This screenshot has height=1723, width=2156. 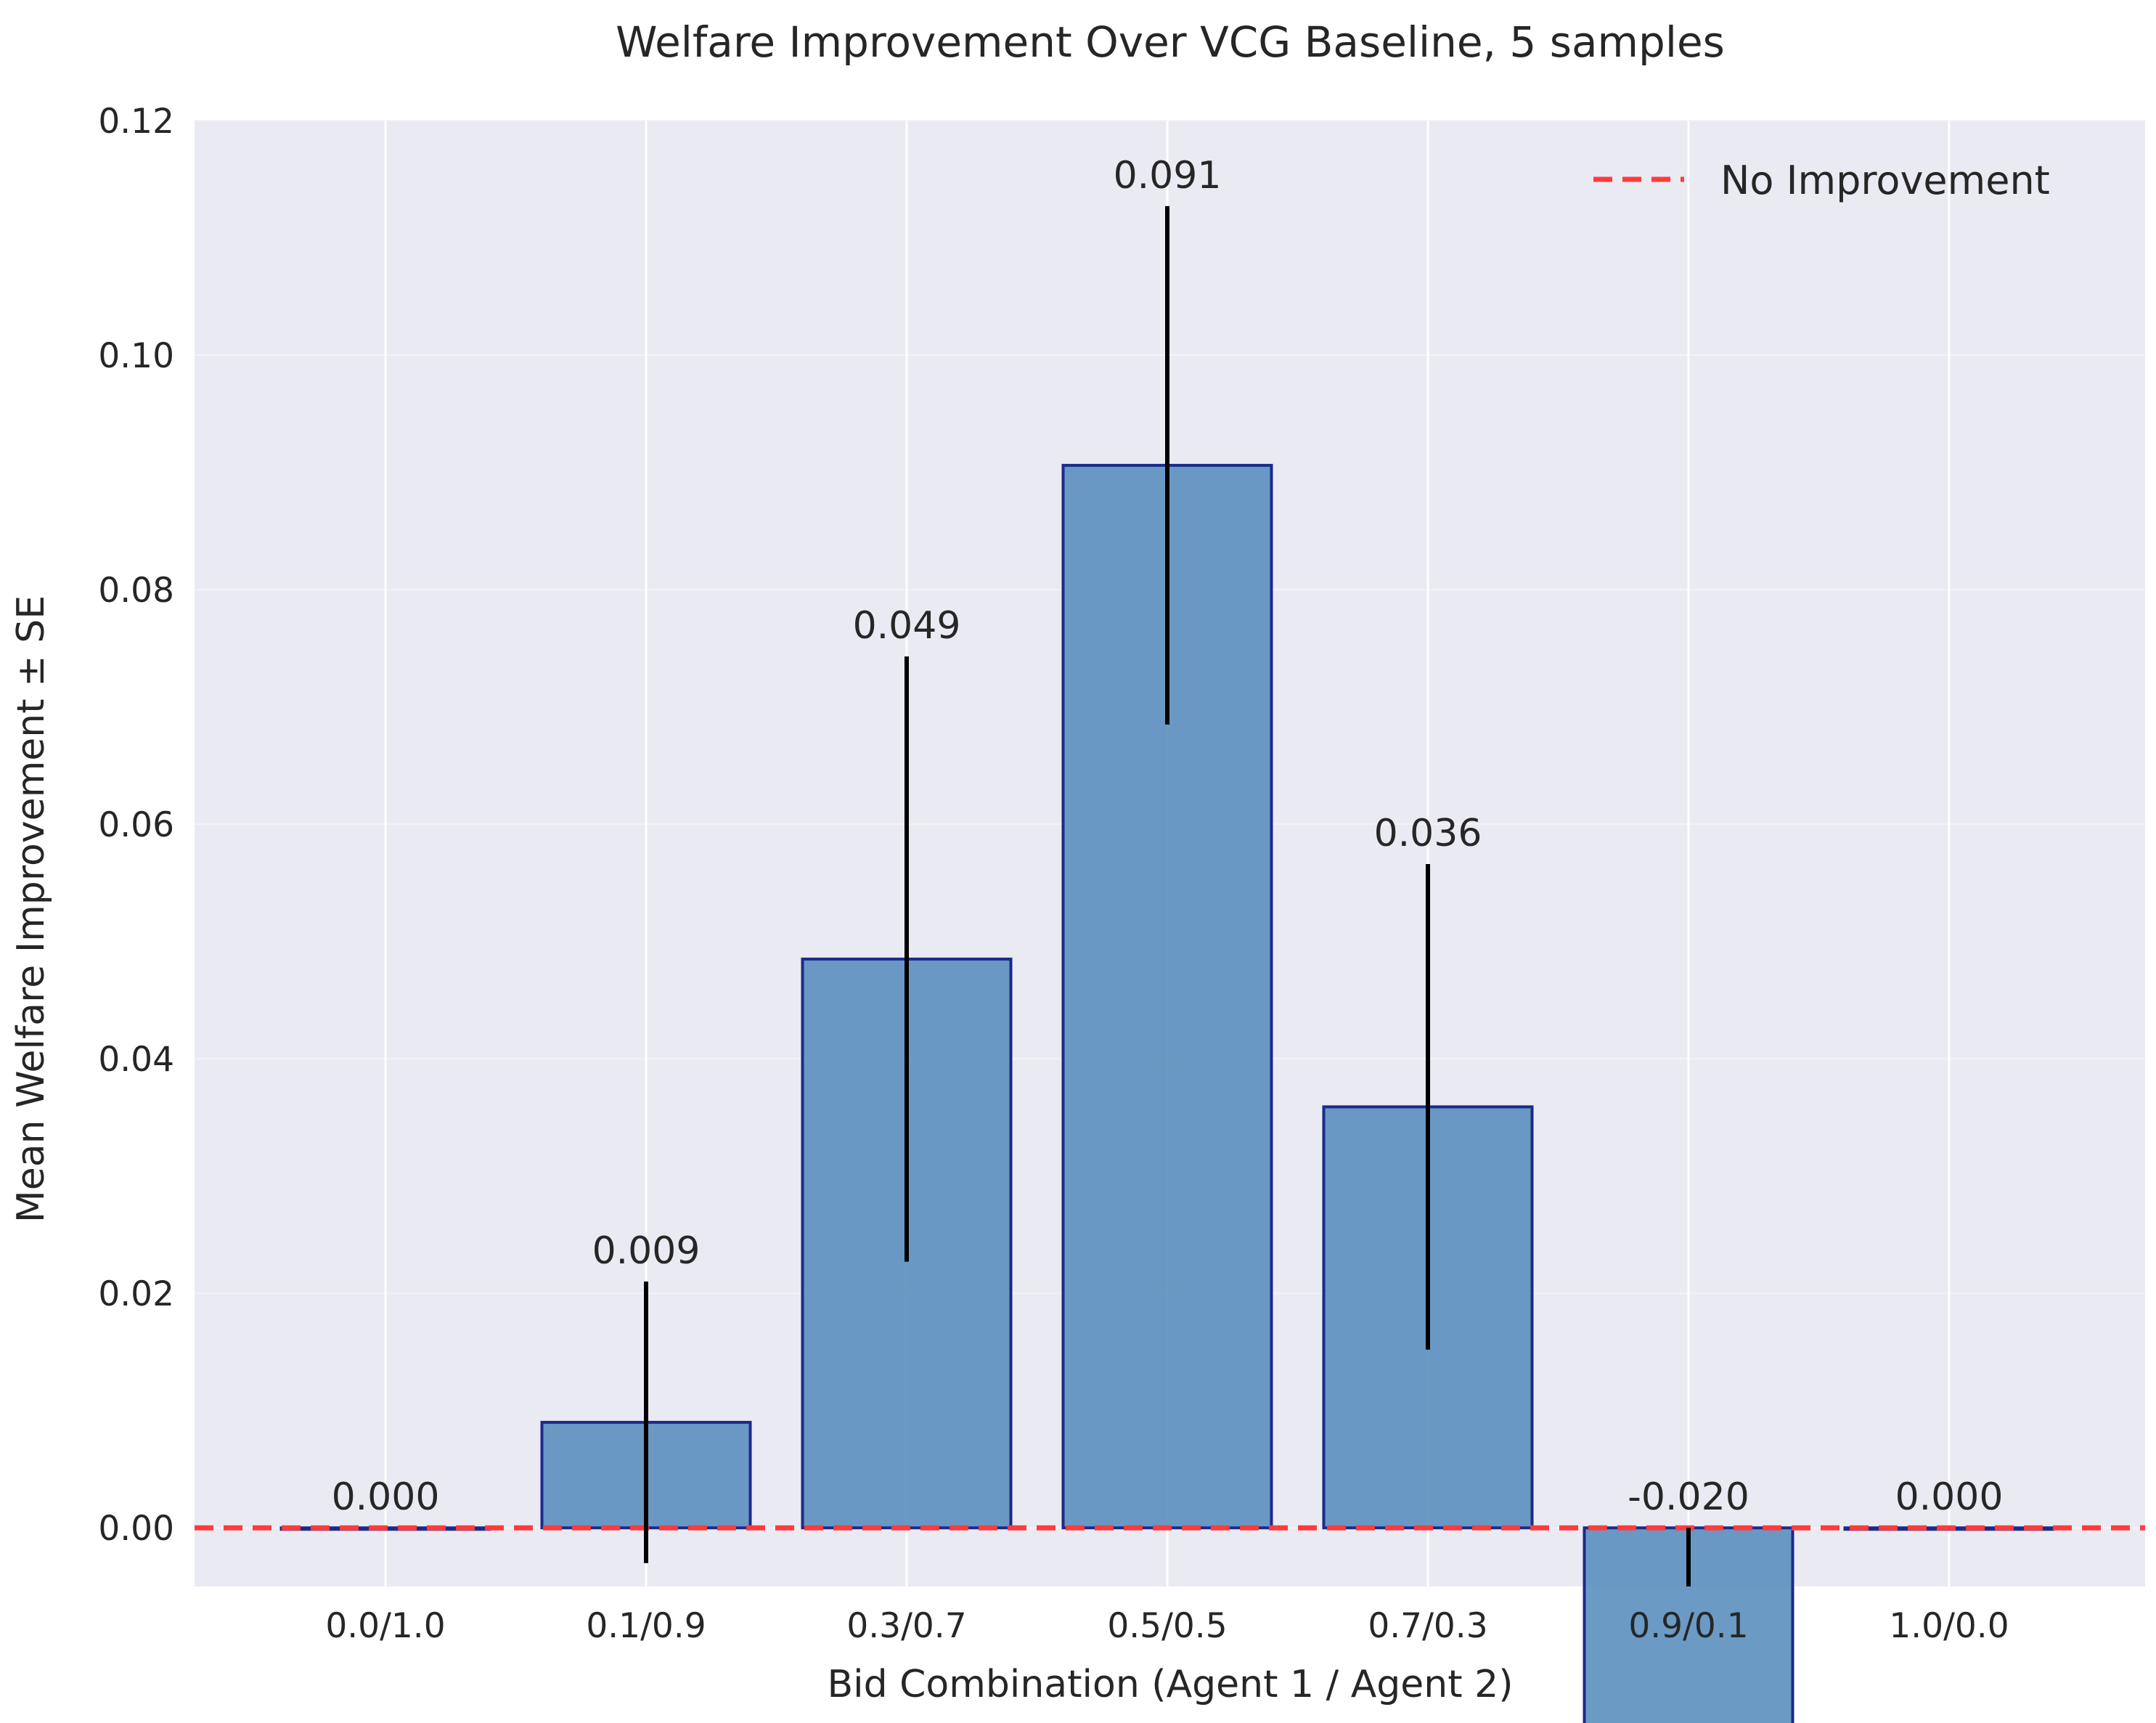 I want to click on data-label-4: 0.036, so click(x=1428, y=833).